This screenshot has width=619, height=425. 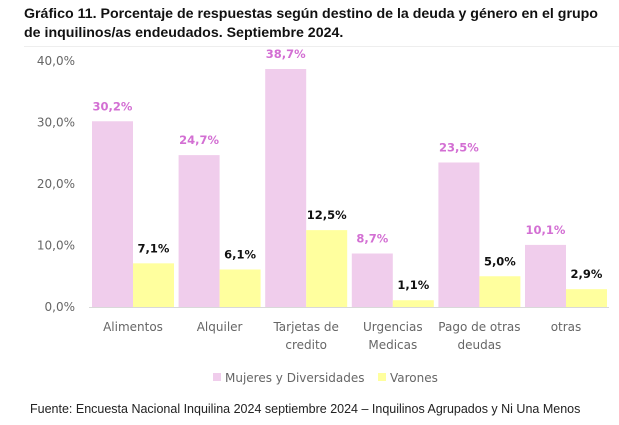 What do you see at coordinates (393, 327) in the screenshot?
I see `x-tick-label: Urgencias` at bounding box center [393, 327].